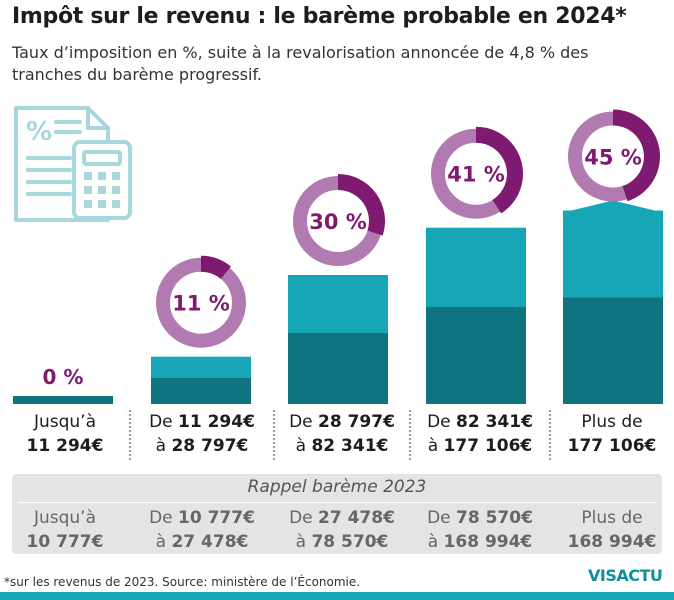 The width and height of the screenshot is (674, 600). What do you see at coordinates (216, 267) in the screenshot?
I see `donut-2-slice` at bounding box center [216, 267].